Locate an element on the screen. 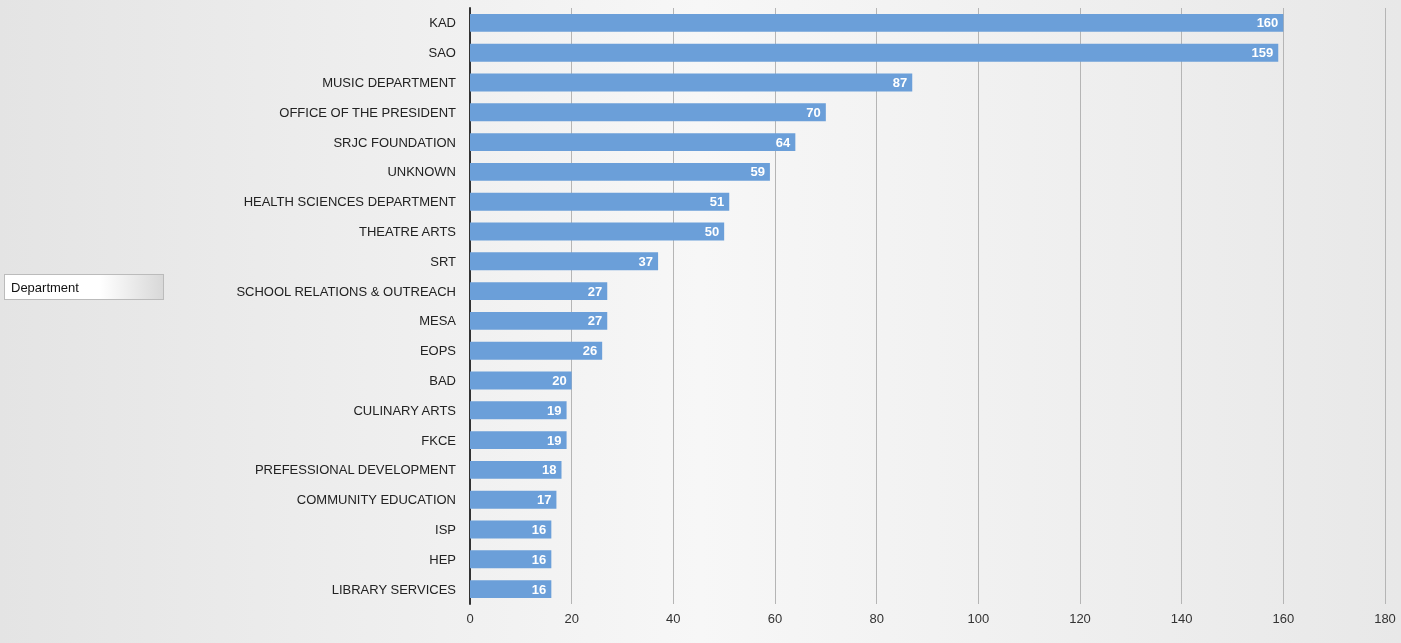 Image resolution: width=1401 pixels, height=643 pixels. data-label: 159 is located at coordinates (1262, 53).